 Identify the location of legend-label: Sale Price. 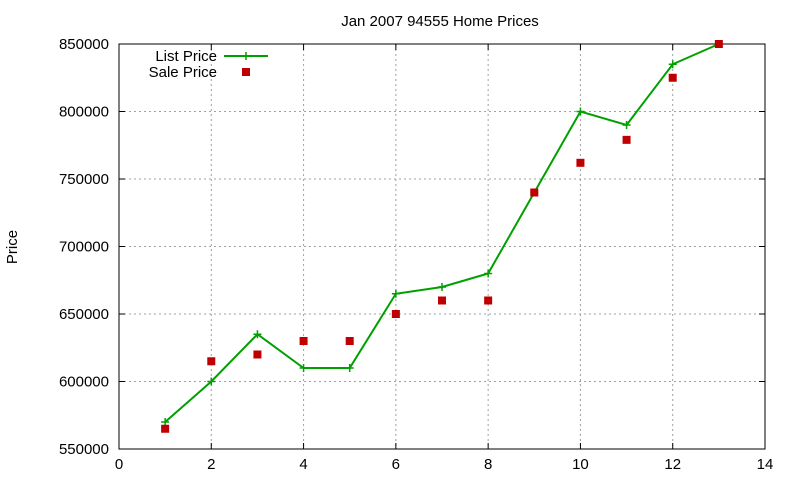
(183, 72).